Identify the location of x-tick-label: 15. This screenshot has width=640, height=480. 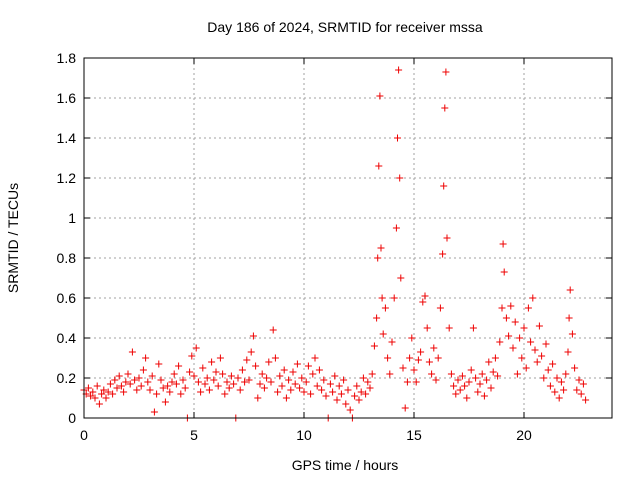
(414, 435).